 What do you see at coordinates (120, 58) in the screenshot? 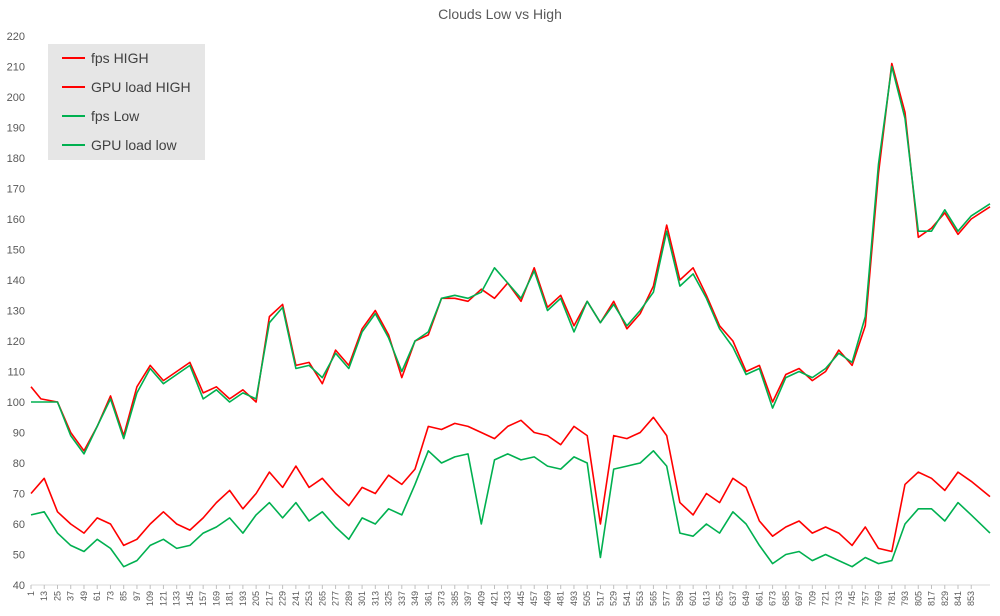
I see `legend-label: fps HIGH` at bounding box center [120, 58].